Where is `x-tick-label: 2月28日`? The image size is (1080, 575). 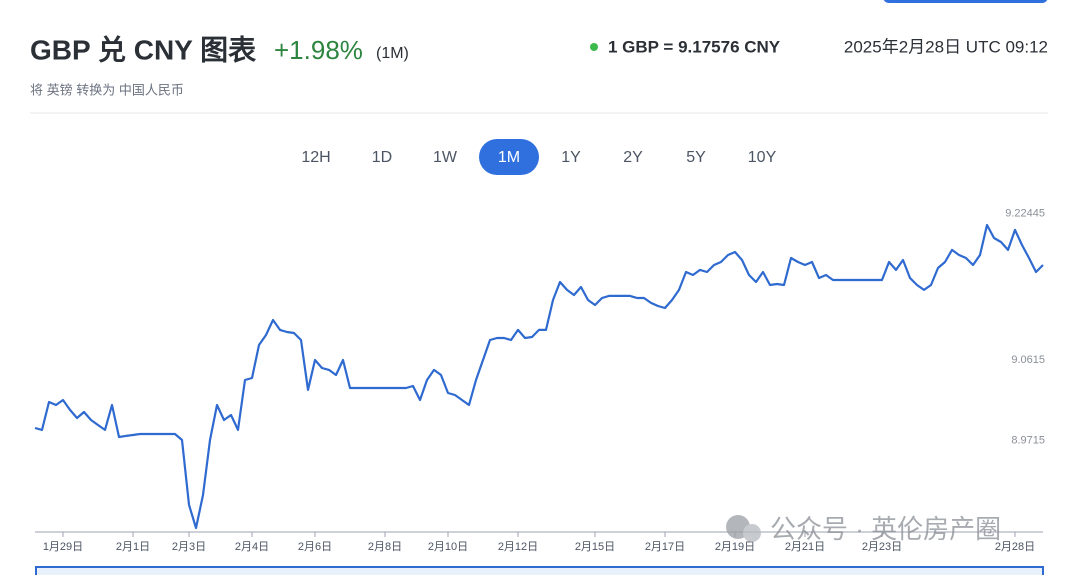
x-tick-label: 2月28日 is located at coordinates (1015, 547).